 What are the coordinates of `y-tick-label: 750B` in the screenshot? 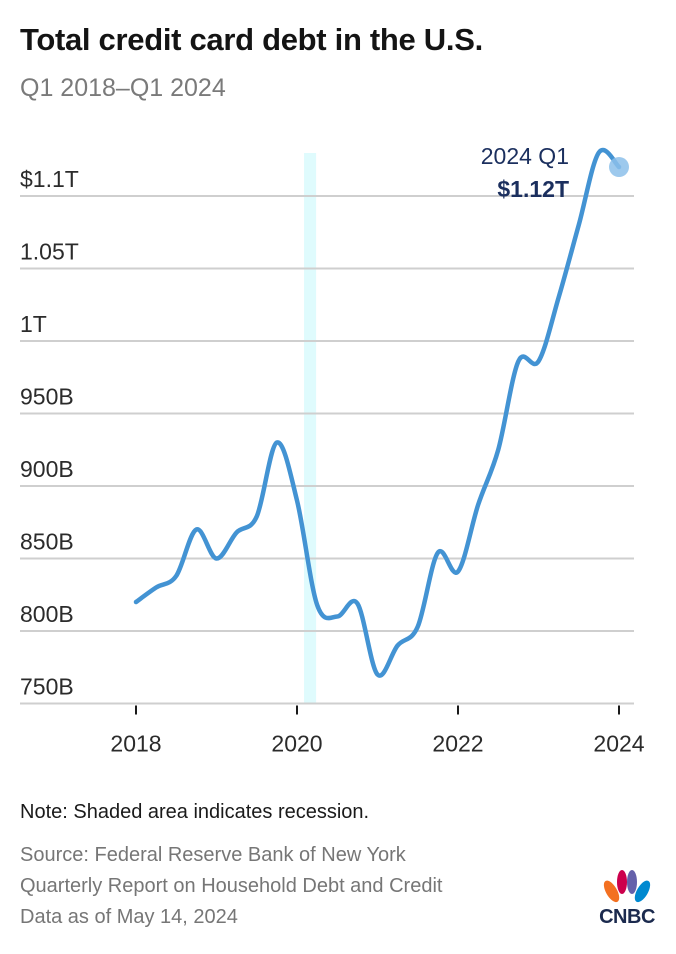 It's located at (47, 687).